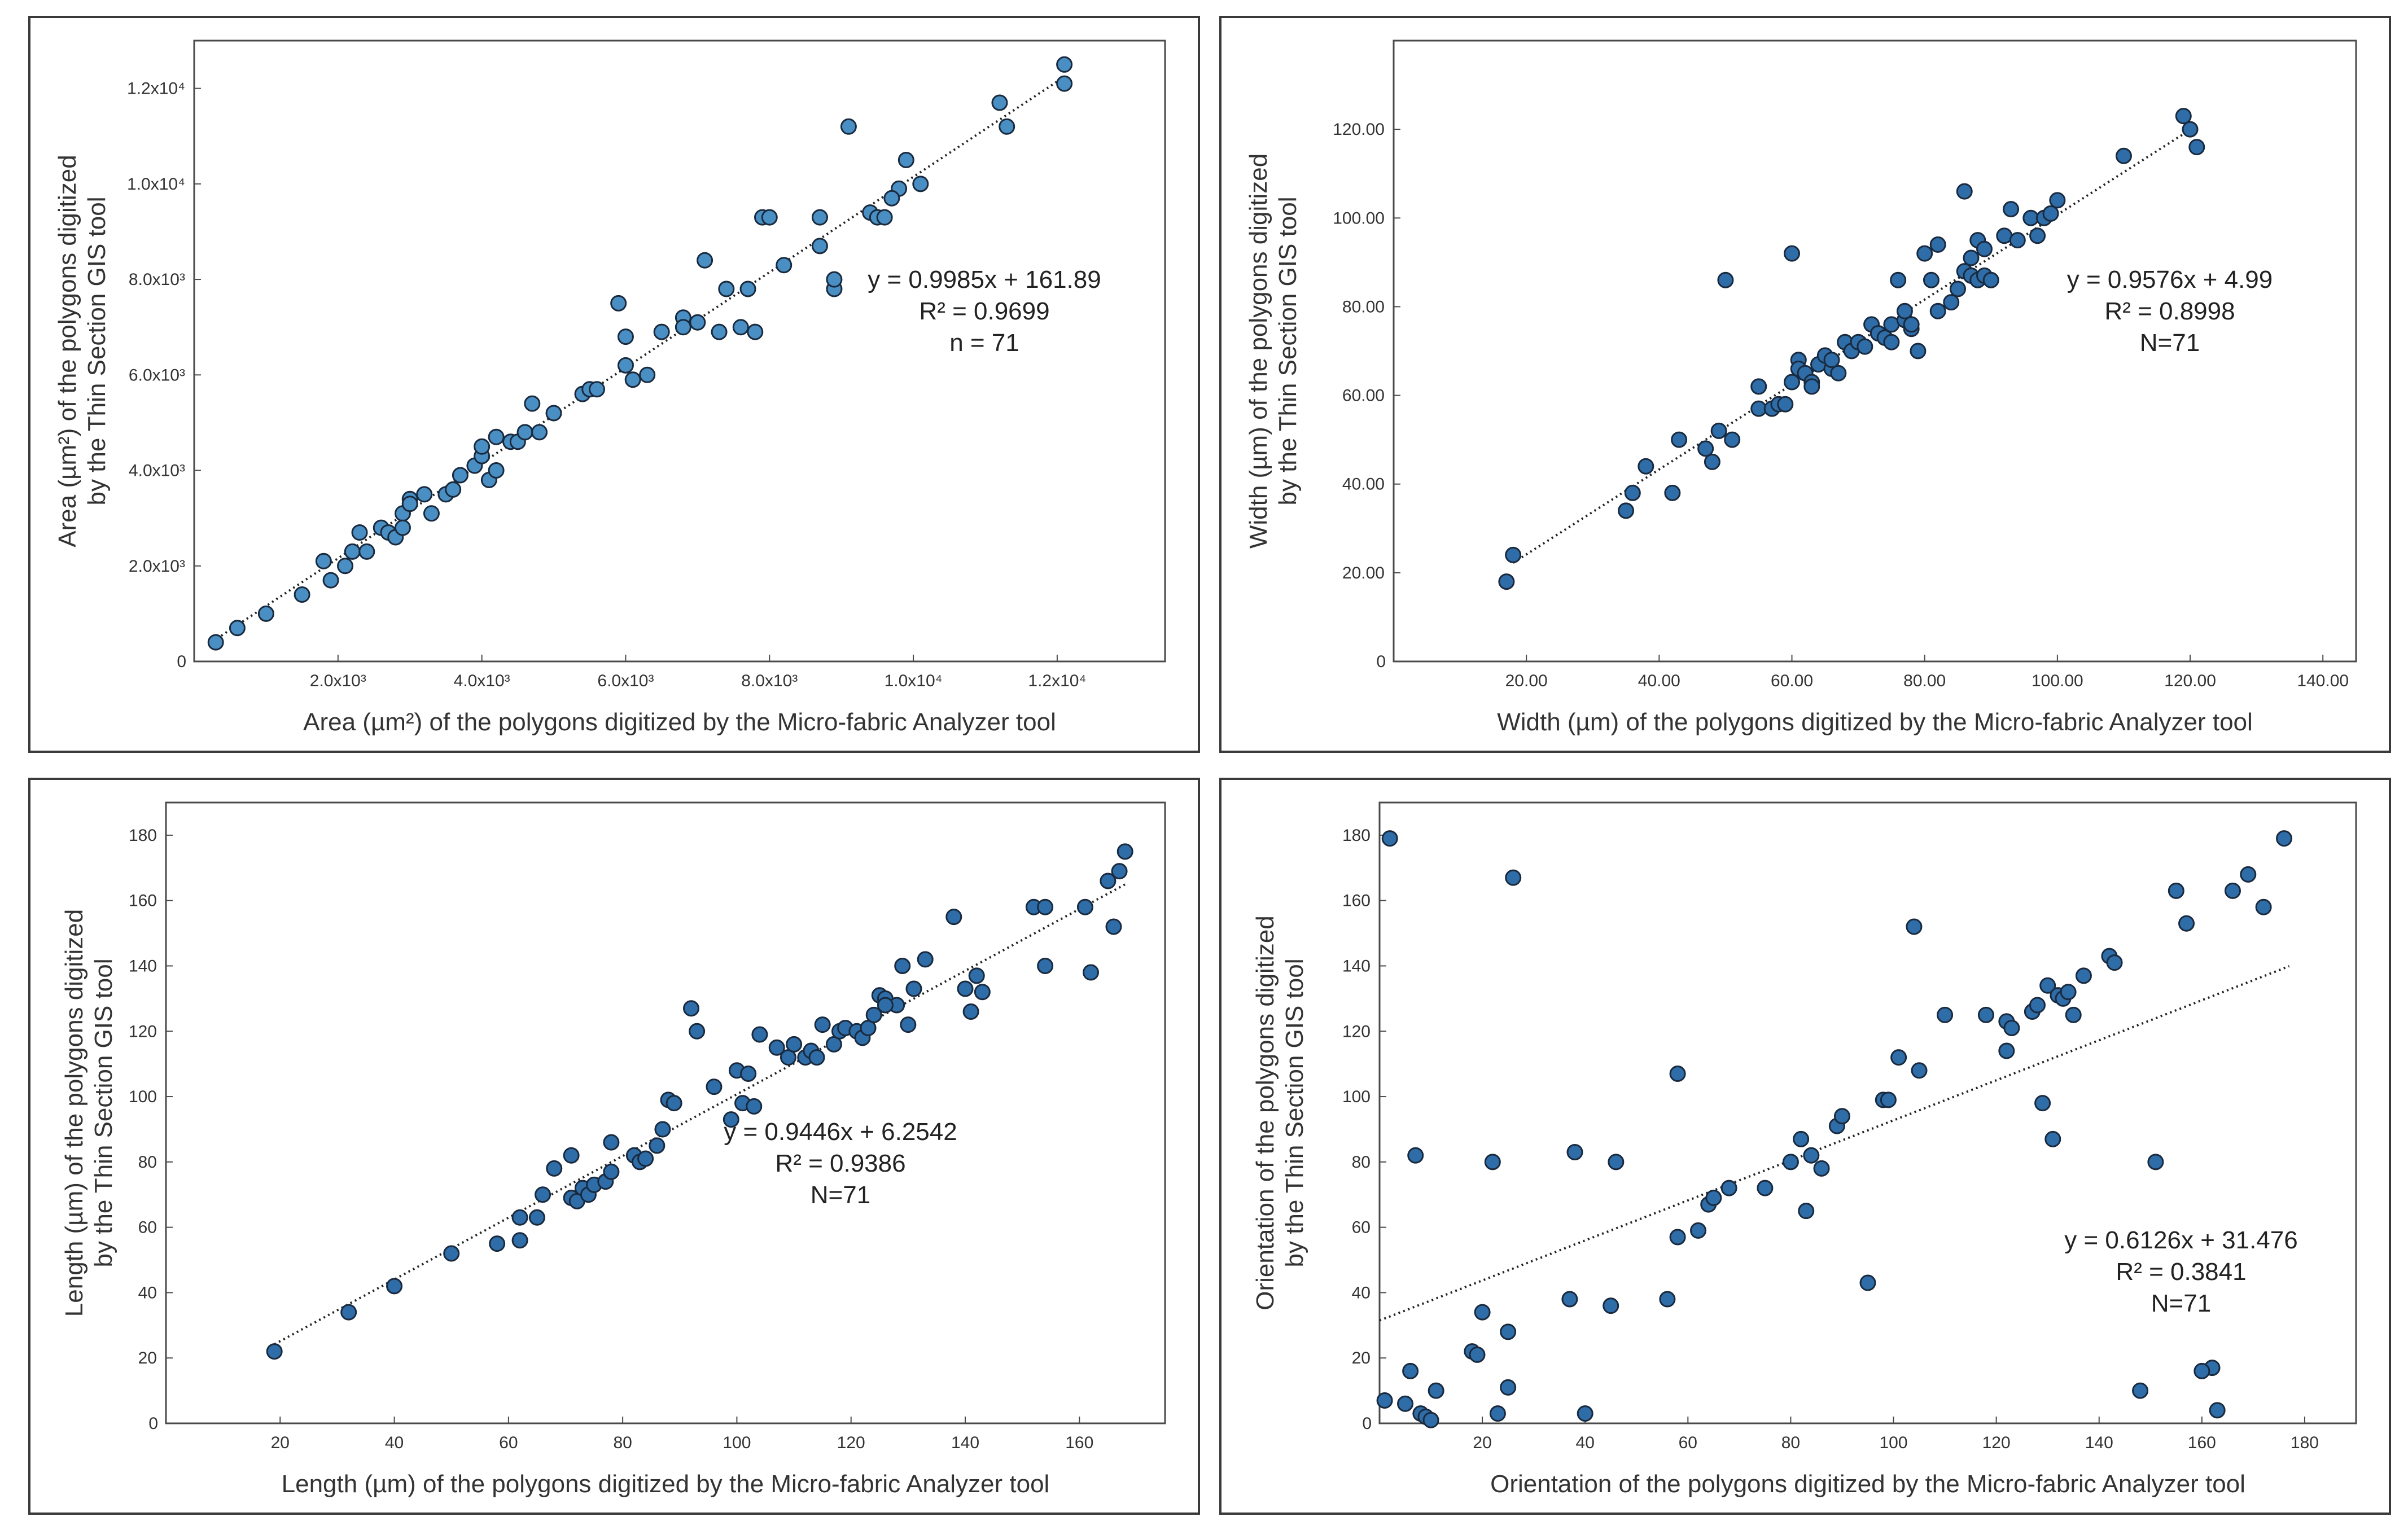 This screenshot has height=1530, width=2408. Describe the element at coordinates (2202, 1442) in the screenshot. I see `x-tick-label: 160` at that location.